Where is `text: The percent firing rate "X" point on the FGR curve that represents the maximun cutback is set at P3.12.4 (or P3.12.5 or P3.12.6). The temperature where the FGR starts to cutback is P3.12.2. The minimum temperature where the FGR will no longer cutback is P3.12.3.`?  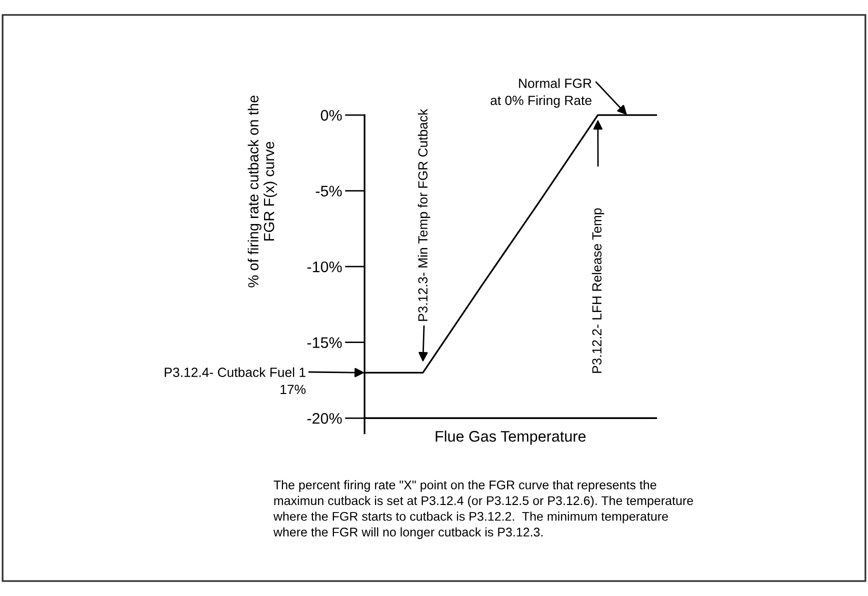
text: The percent firing rate "X" point on the FGR curve that represents the maximun cutback is set at P3.12.4 (or P3.12.5 or P3.12.6). The temperature where the FGR starts to cutback is P3.12.2. The minimum temperature where the FGR will no longer cutback is P3.12.3. is located at coordinates (483, 509).